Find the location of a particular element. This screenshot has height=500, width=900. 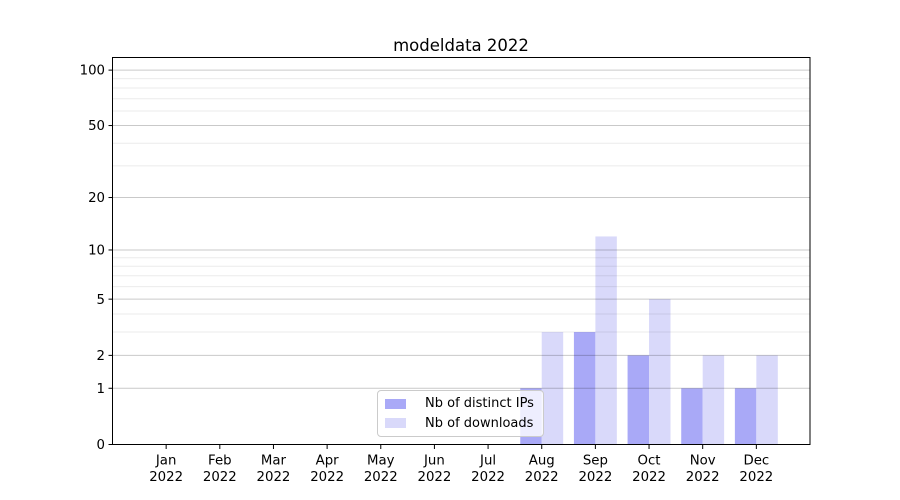

y-tick-label: 2 is located at coordinates (101, 356).